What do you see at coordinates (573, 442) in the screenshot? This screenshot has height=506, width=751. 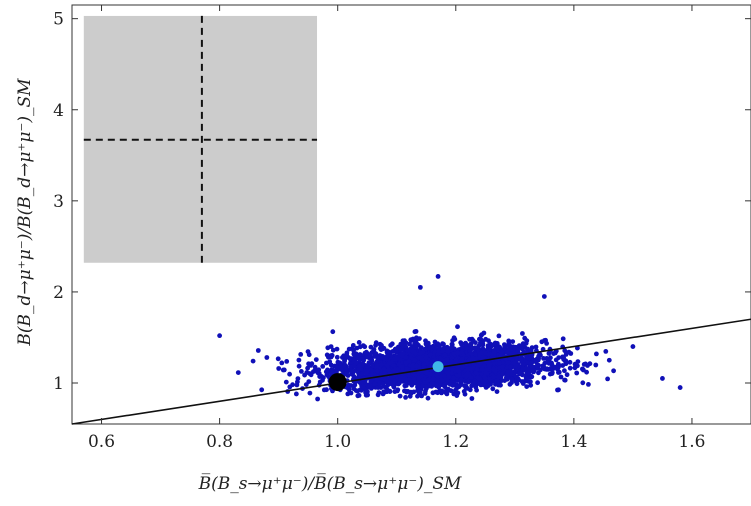 I see `x-tick-label: 1.4` at bounding box center [573, 442].